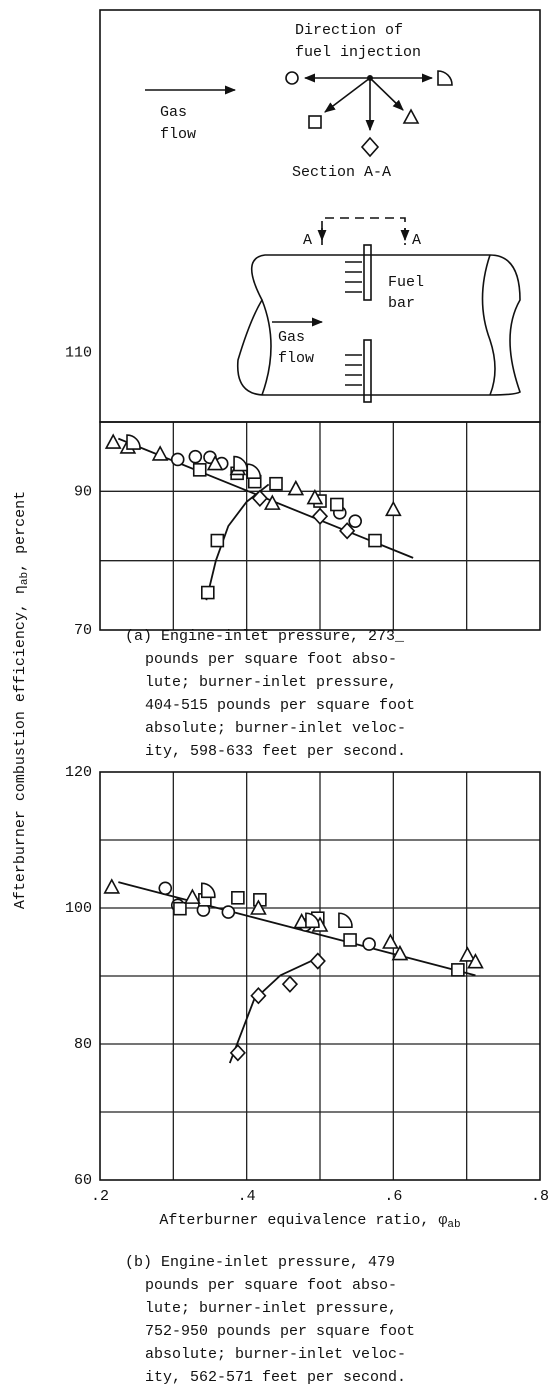  I want to click on caption-line: (b) Engine-inlet pressure, 479, so click(260, 1262).